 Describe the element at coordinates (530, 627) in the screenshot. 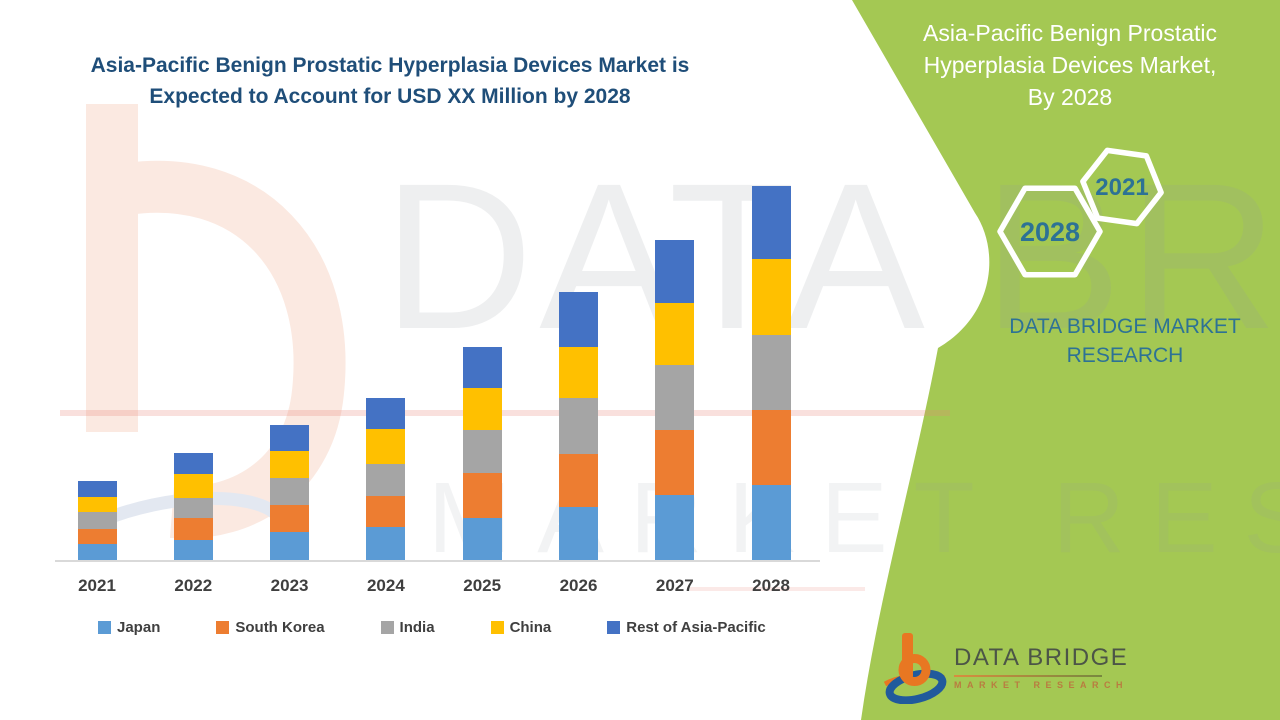

I see `legend-label-china: China` at that location.